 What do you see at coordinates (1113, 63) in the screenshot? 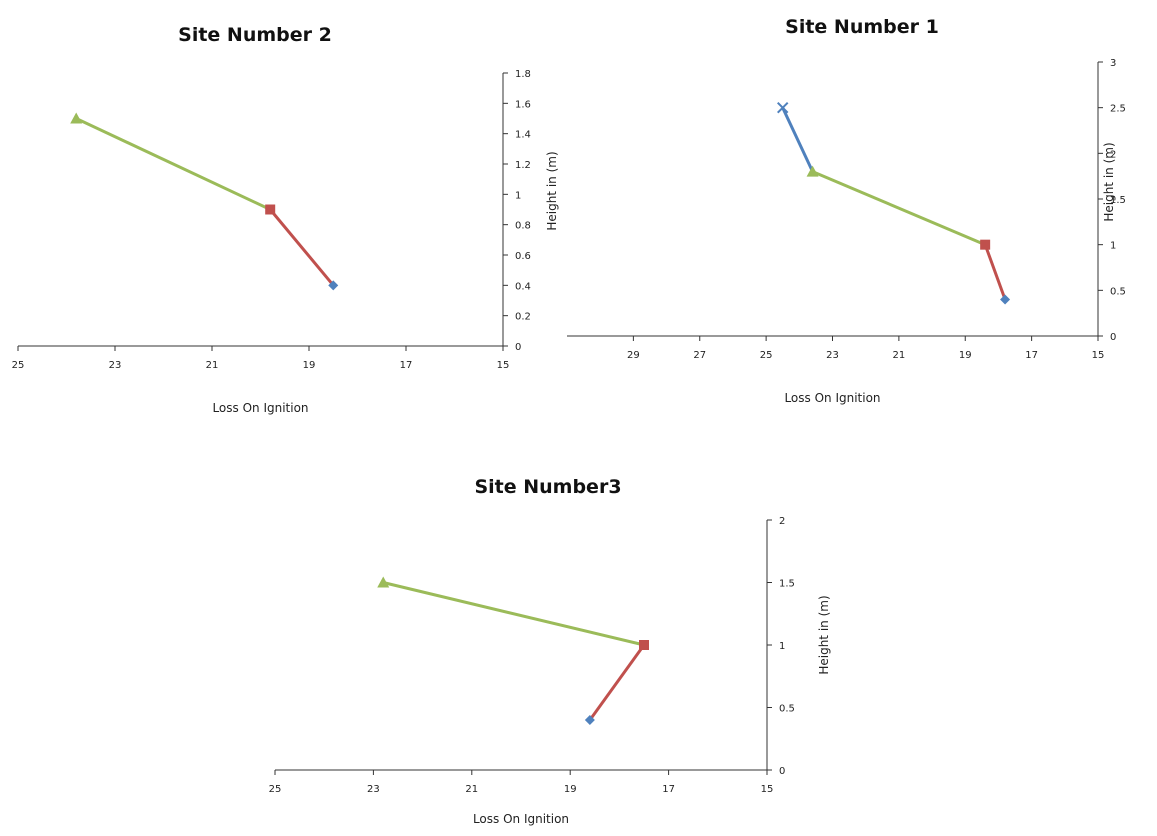
I see `y-tick-label: 3` at bounding box center [1113, 63].